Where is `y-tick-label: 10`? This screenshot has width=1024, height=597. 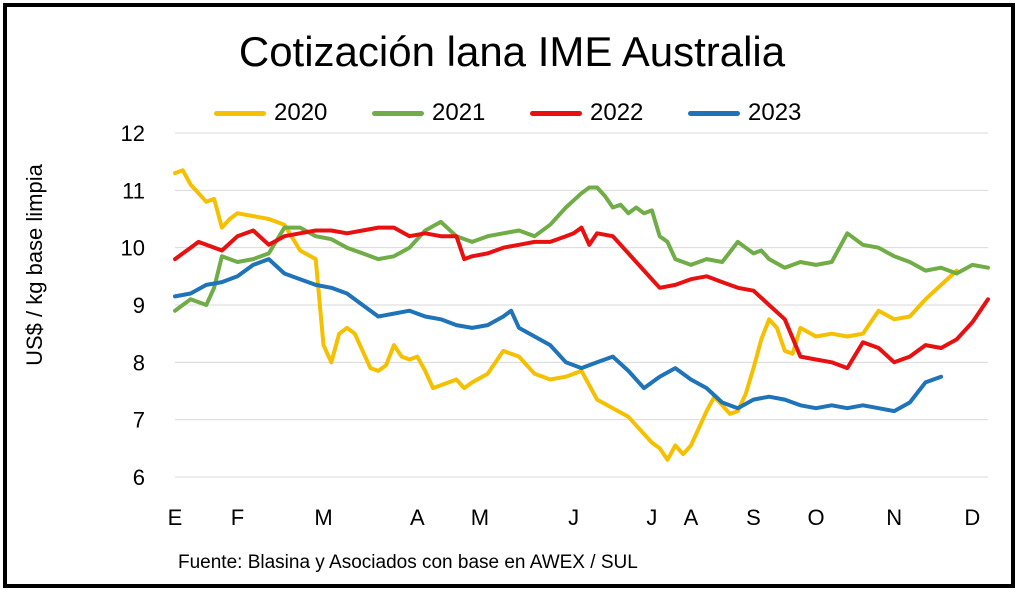 y-tick-label: 10 is located at coordinates (133, 248).